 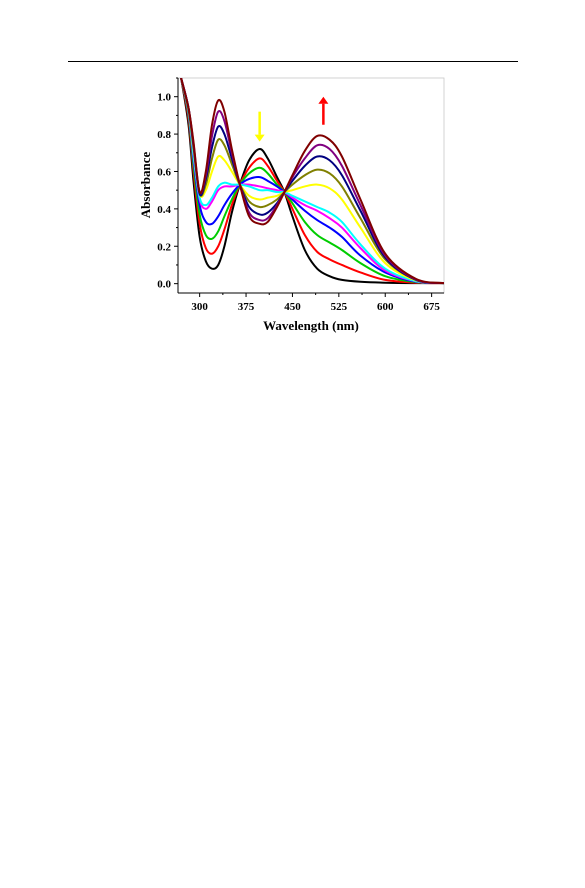 I want to click on x-tick-label: 300, so click(x=199, y=307).